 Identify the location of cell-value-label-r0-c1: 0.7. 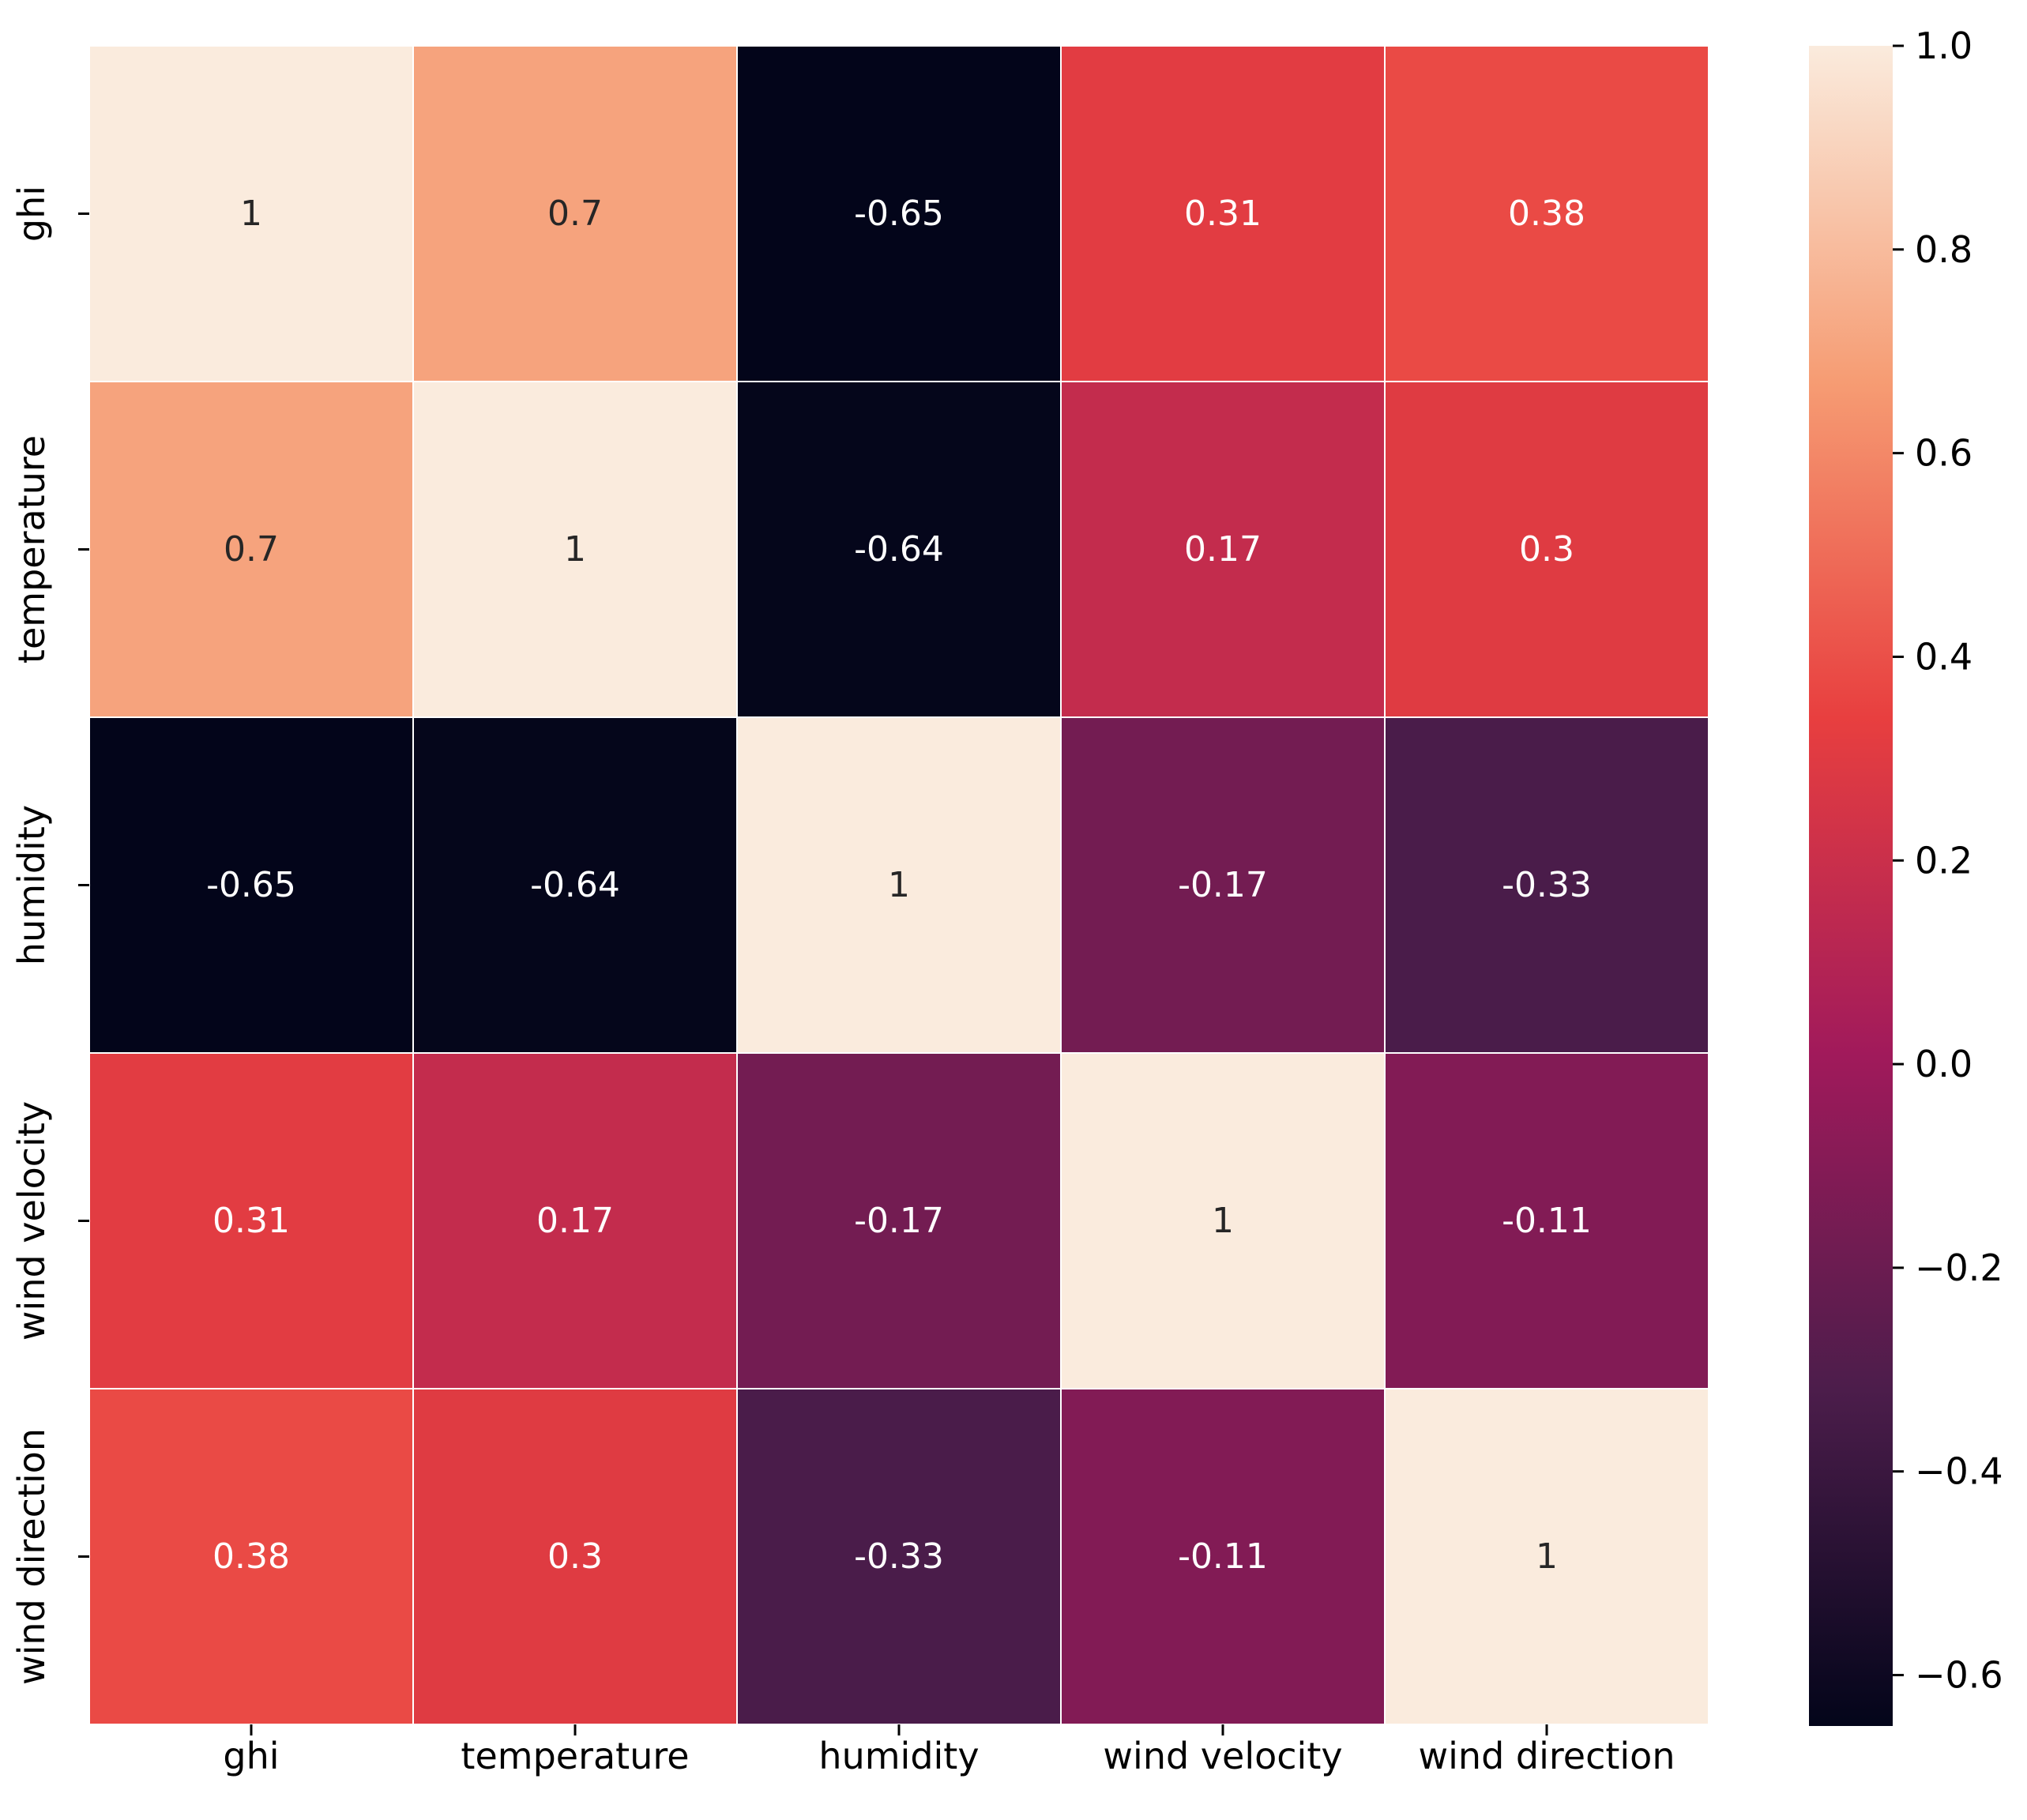
(575, 214).